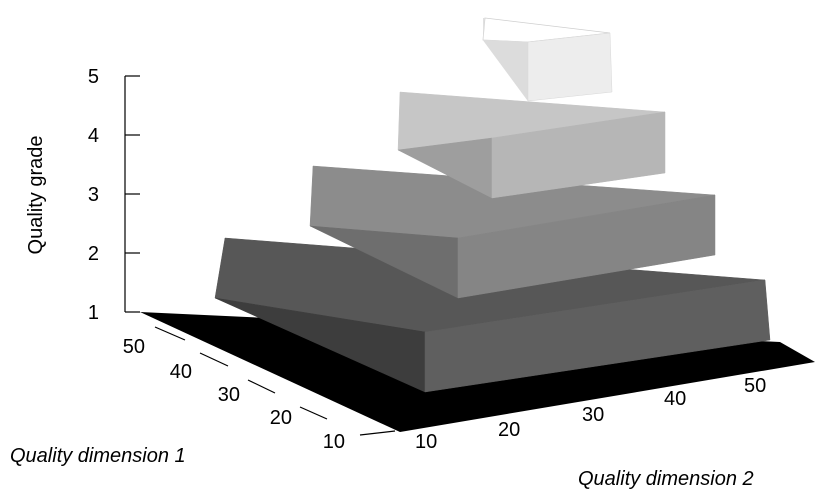  Describe the element at coordinates (593, 415) in the screenshot. I see `x-tick-label-30: 30` at that location.